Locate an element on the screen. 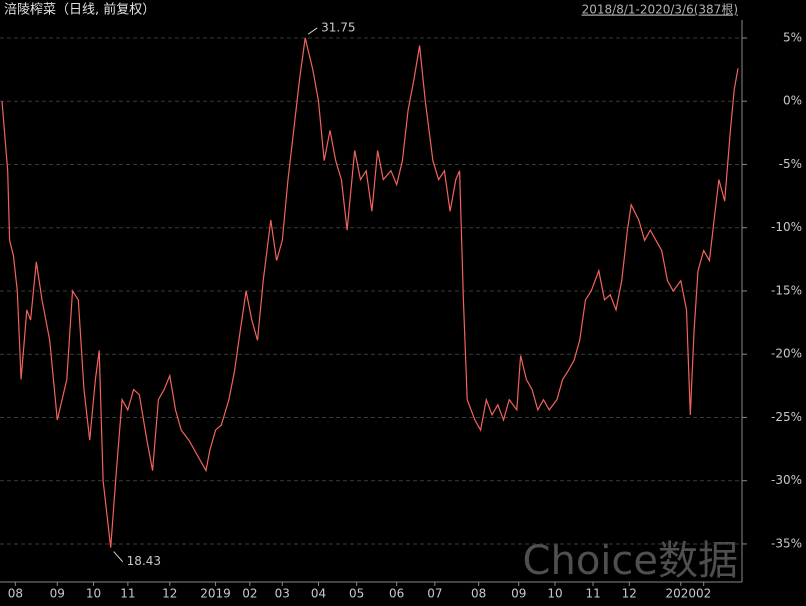 This screenshot has height=606, width=806. x-tick-label: 2019 is located at coordinates (215, 594).